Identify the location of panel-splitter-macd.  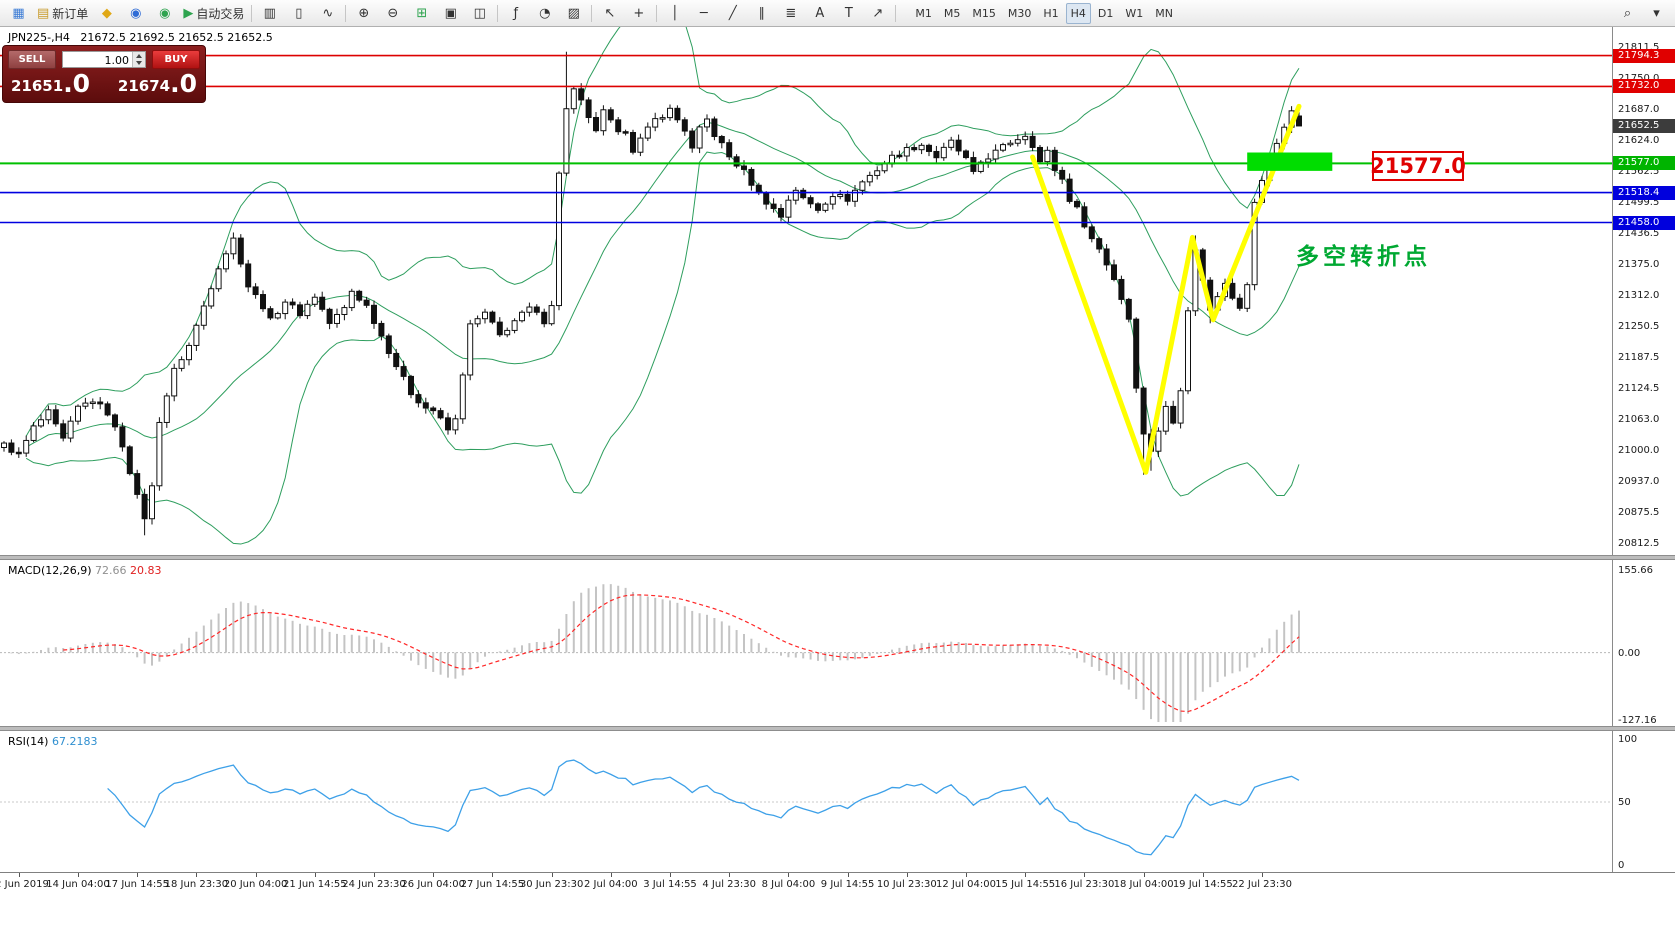
(837, 557).